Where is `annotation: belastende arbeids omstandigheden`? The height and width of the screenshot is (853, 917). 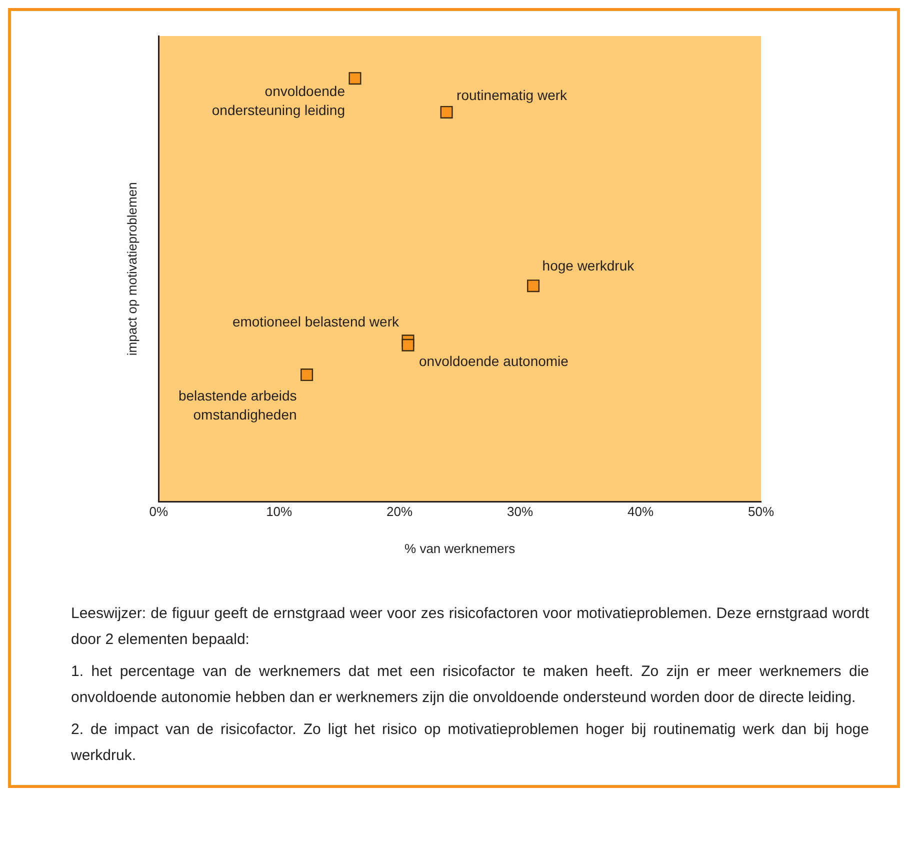 annotation: belastende arbeids omstandigheden is located at coordinates (237, 405).